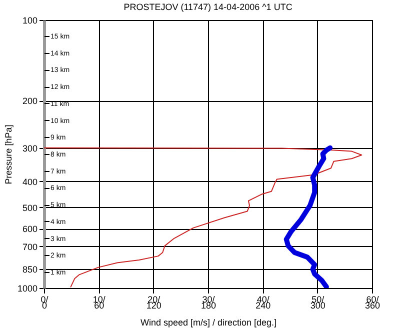 Image resolution: width=400 pixels, height=333 pixels. I want to click on x-tick-label: 10/, so click(99, 299).